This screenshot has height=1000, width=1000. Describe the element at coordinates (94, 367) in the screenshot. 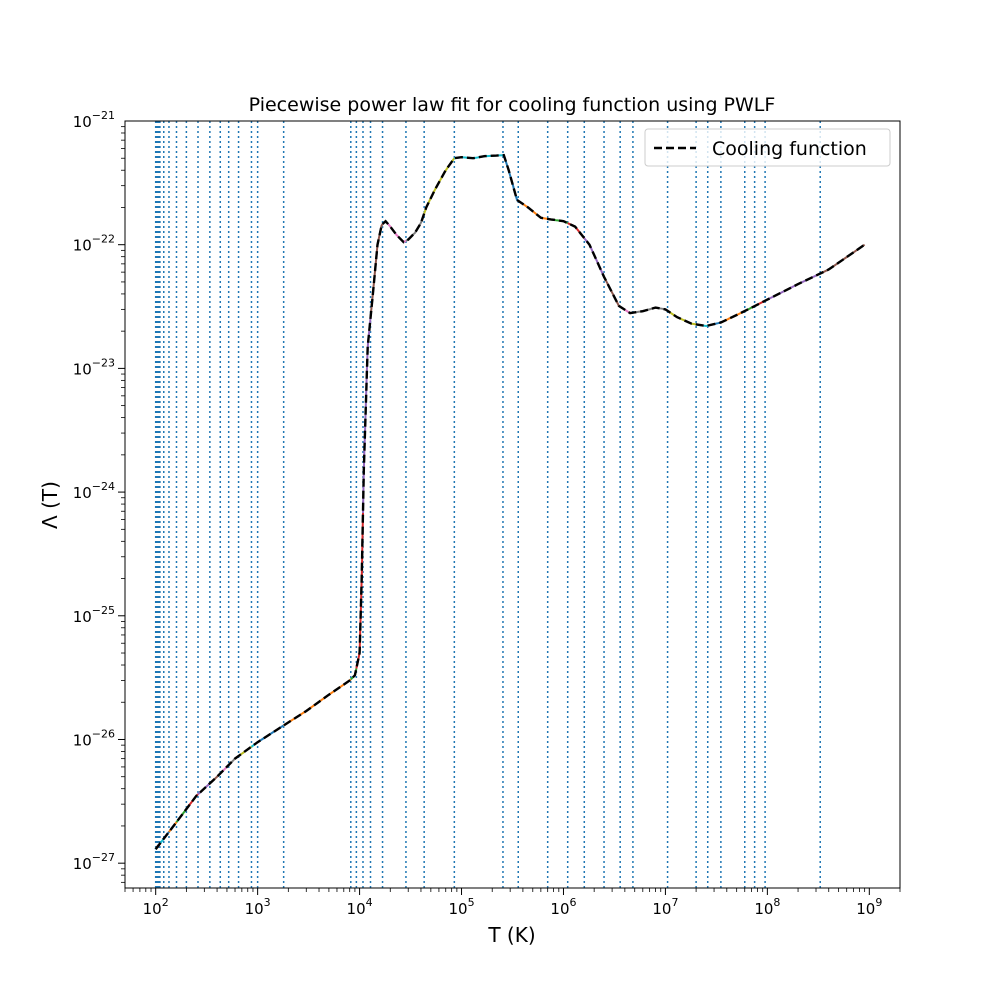

I see `y-tick-label: 10−23` at that location.